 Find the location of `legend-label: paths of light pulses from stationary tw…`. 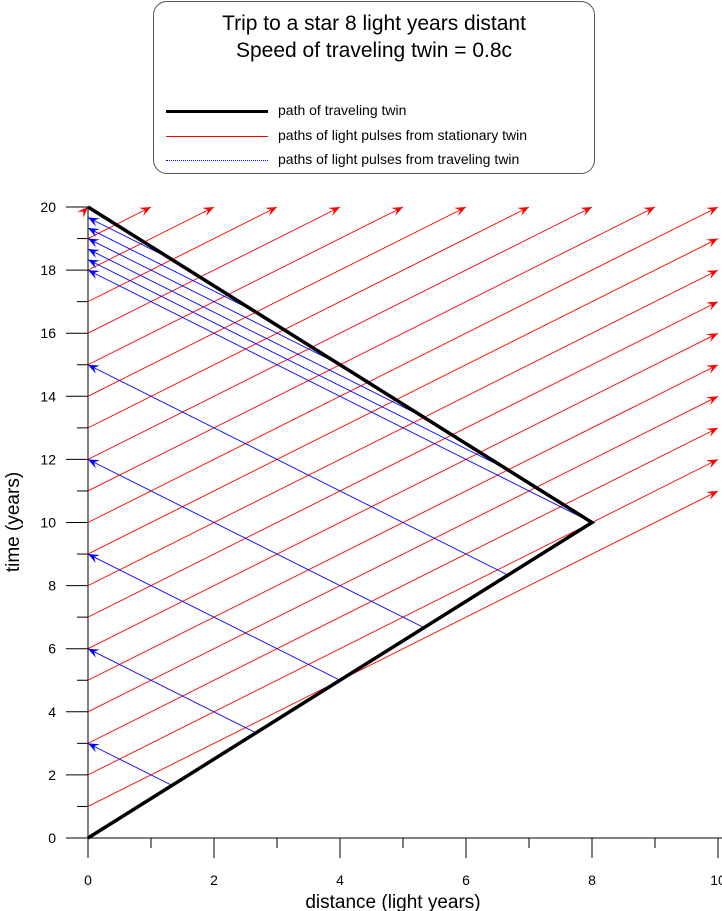

legend-label: paths of light pulses from stationary tw… is located at coordinates (403, 135).